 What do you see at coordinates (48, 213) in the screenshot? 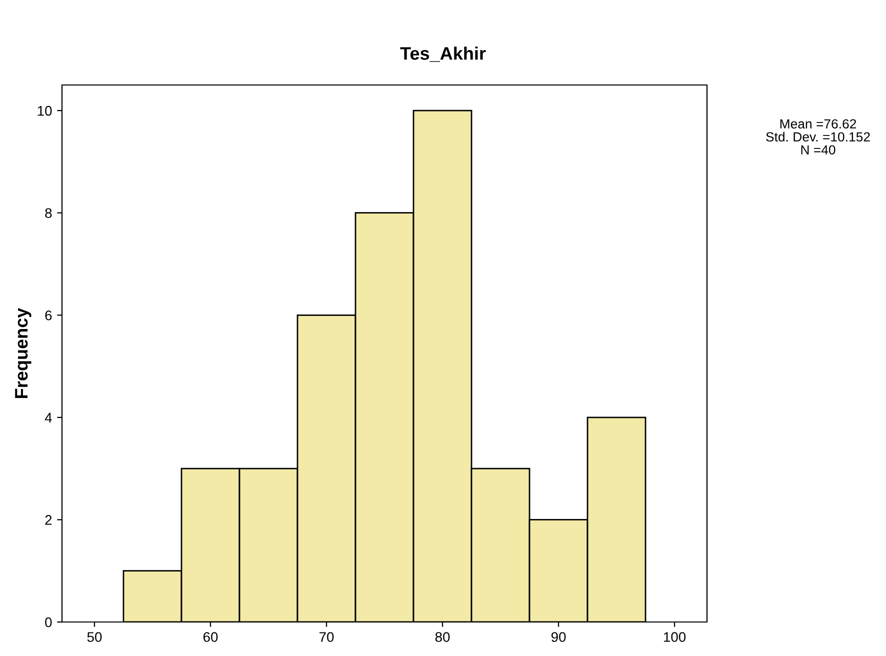
I see `y-tick-label: 8` at bounding box center [48, 213].